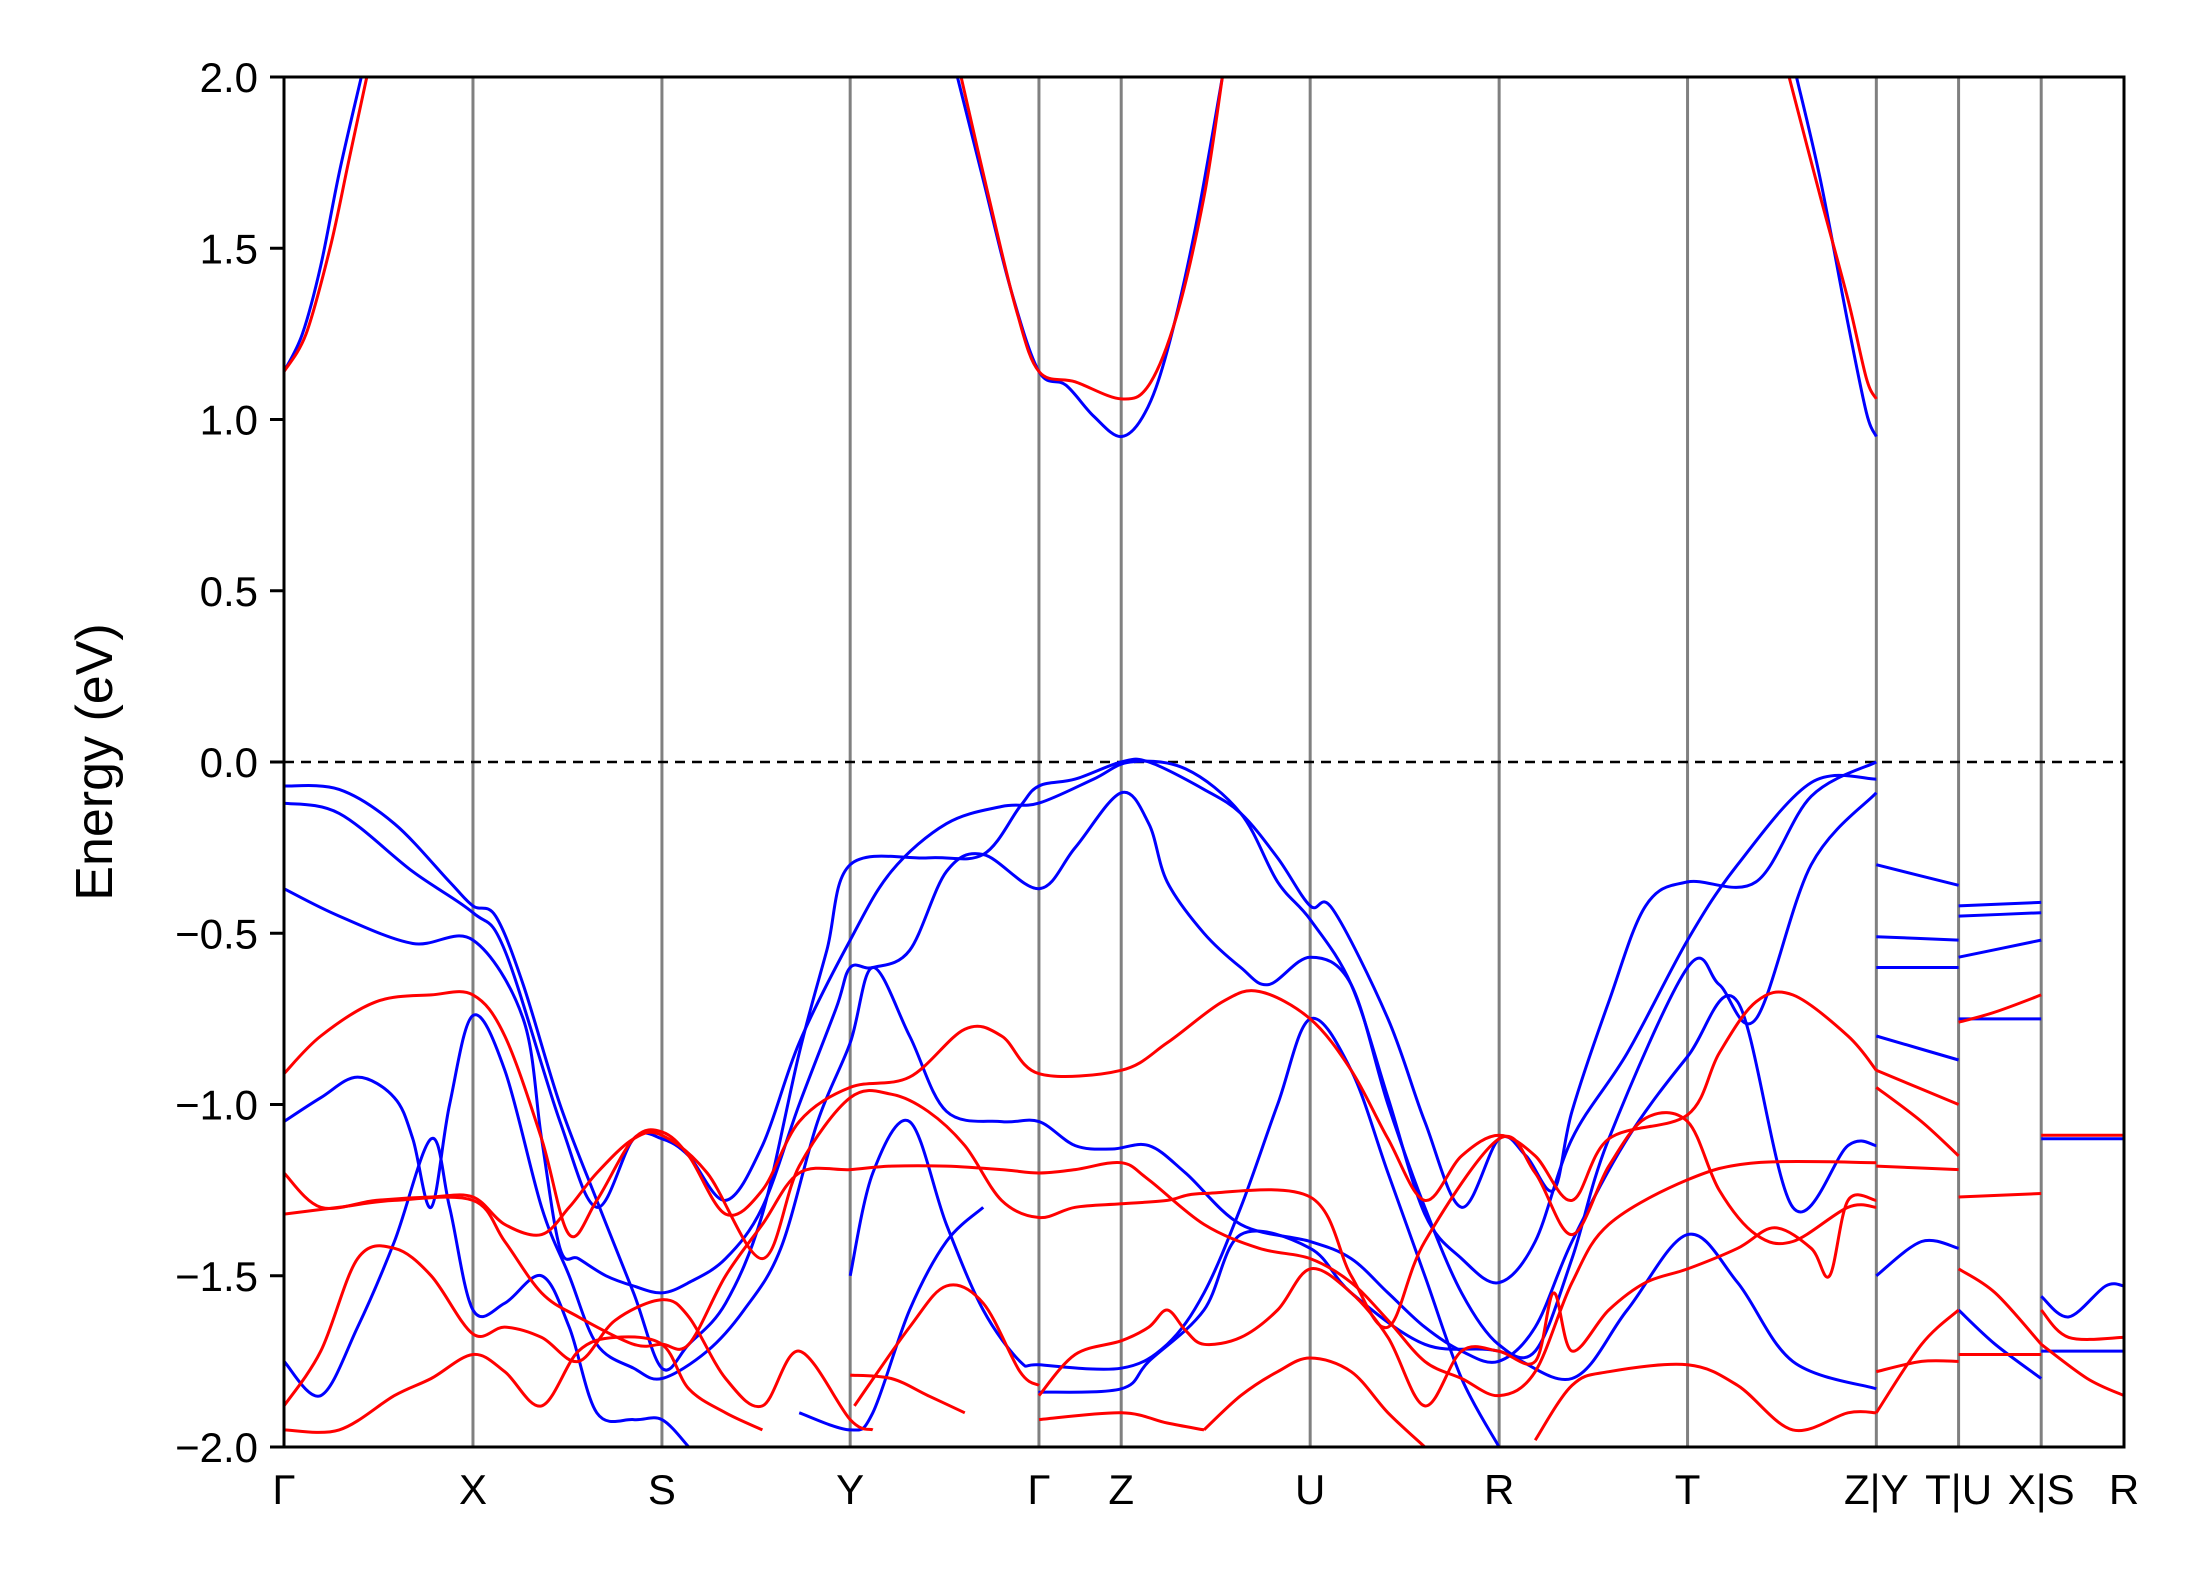 The height and width of the screenshot is (1572, 2191). Describe the element at coordinates (1310, 1489) in the screenshot. I see `x-tick-label: U` at that location.